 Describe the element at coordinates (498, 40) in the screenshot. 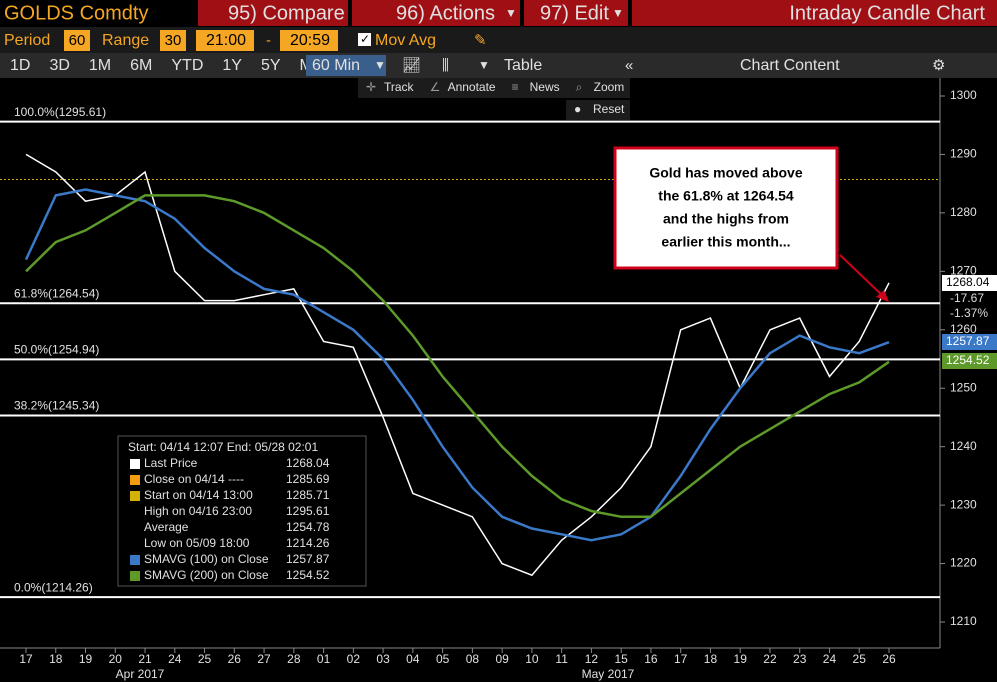

I see `settings-bar` at that location.